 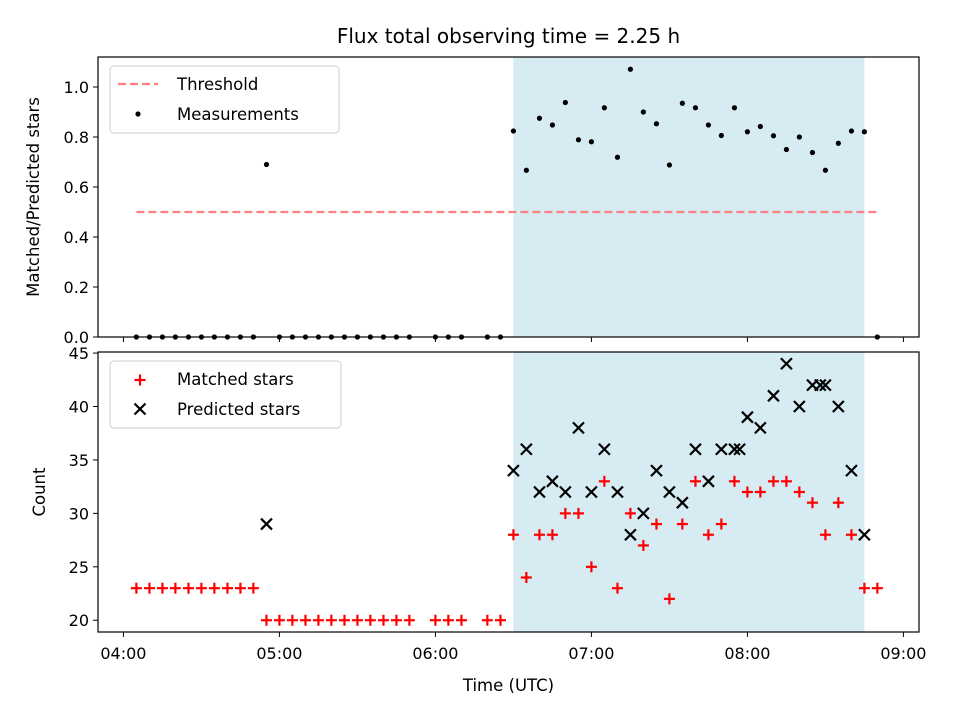 I want to click on legend-predicted-marker, so click(x=140, y=409).